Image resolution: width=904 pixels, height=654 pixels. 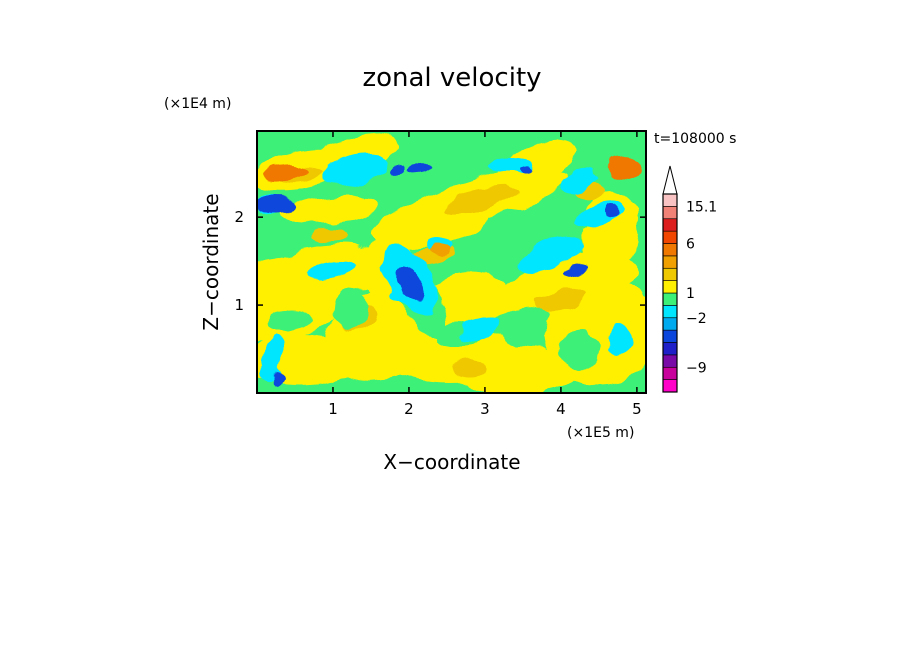 I want to click on x-tick-label: 5, so click(x=637, y=409).